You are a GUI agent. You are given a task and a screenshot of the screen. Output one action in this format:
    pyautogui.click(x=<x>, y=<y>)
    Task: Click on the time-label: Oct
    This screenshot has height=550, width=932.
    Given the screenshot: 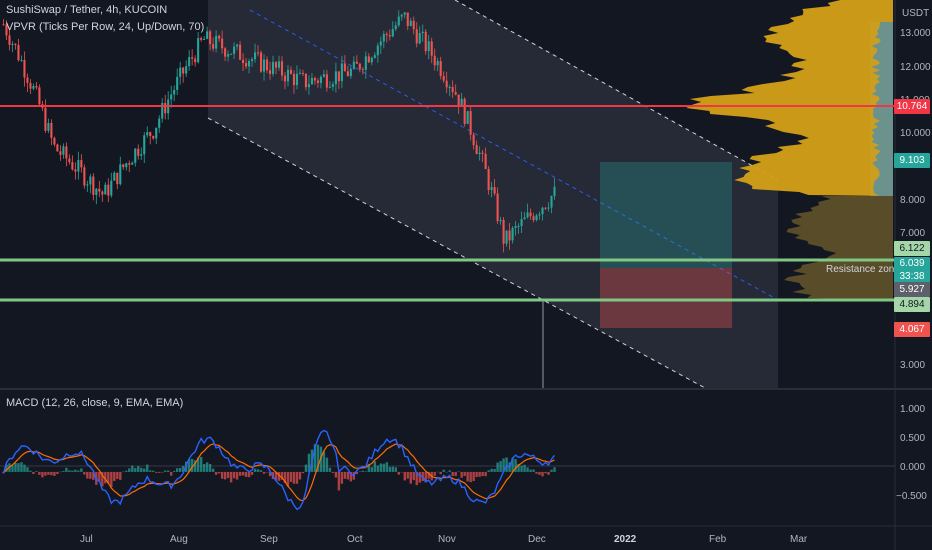 What is the action you would take?
    pyautogui.click(x=355, y=539)
    